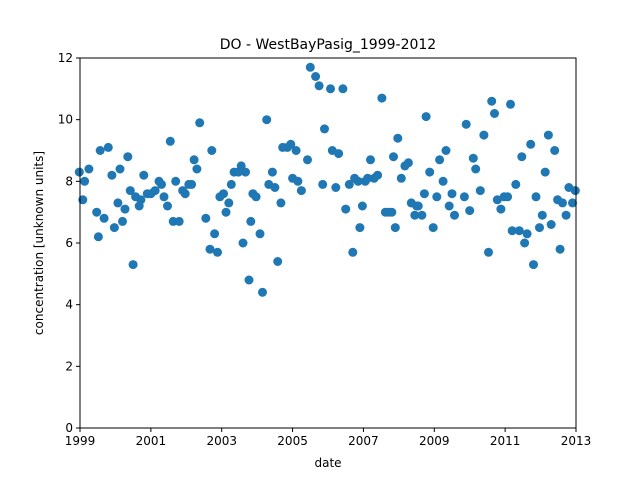  Describe the element at coordinates (576, 441) in the screenshot. I see `x-tick-label: 2013` at that location.